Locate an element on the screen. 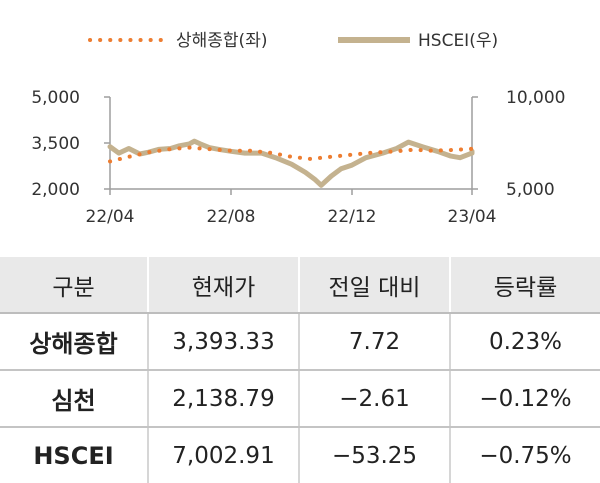  cell-change-rate: 0.23% is located at coordinates (524, 342).